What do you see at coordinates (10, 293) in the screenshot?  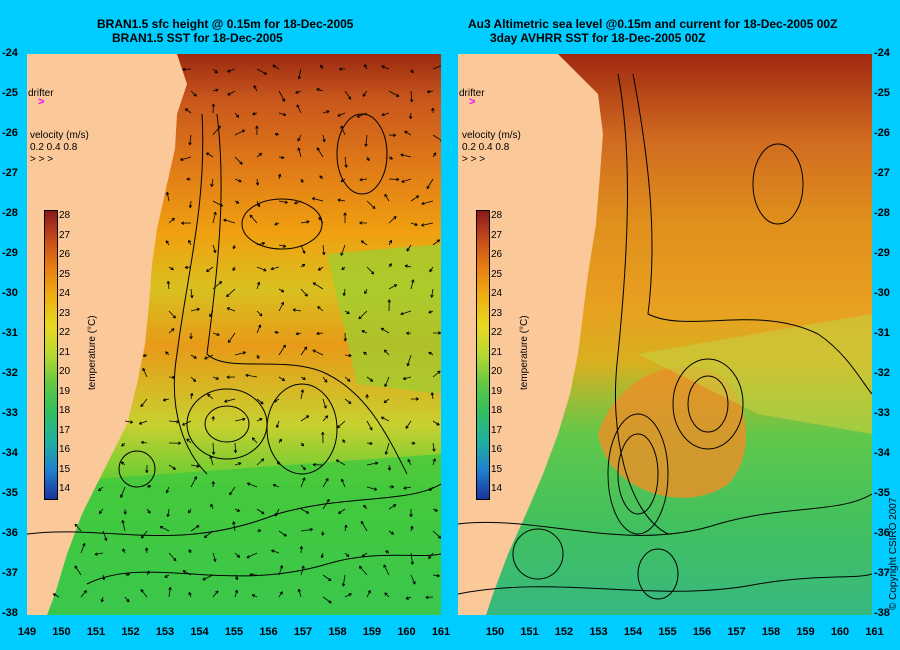 I see `latitude-label: -30` at bounding box center [10, 293].